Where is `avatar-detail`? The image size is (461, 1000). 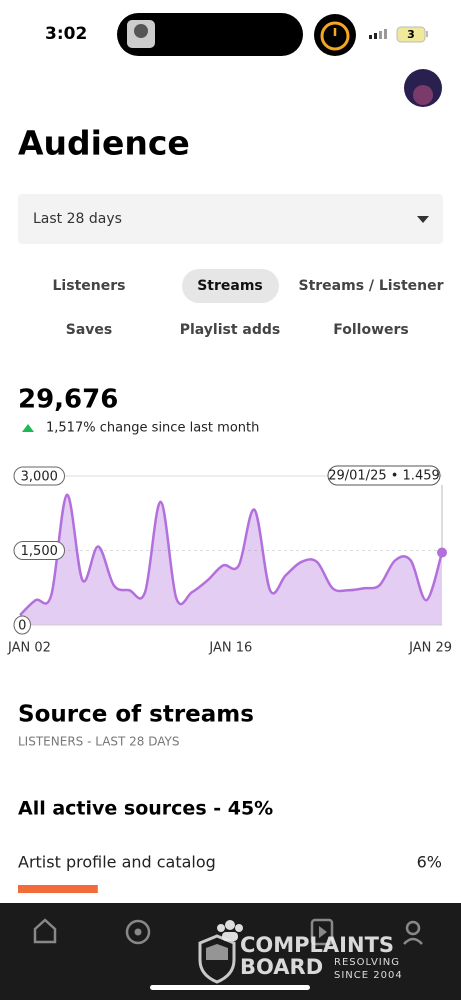
avatar-detail is located at coordinates (423, 95).